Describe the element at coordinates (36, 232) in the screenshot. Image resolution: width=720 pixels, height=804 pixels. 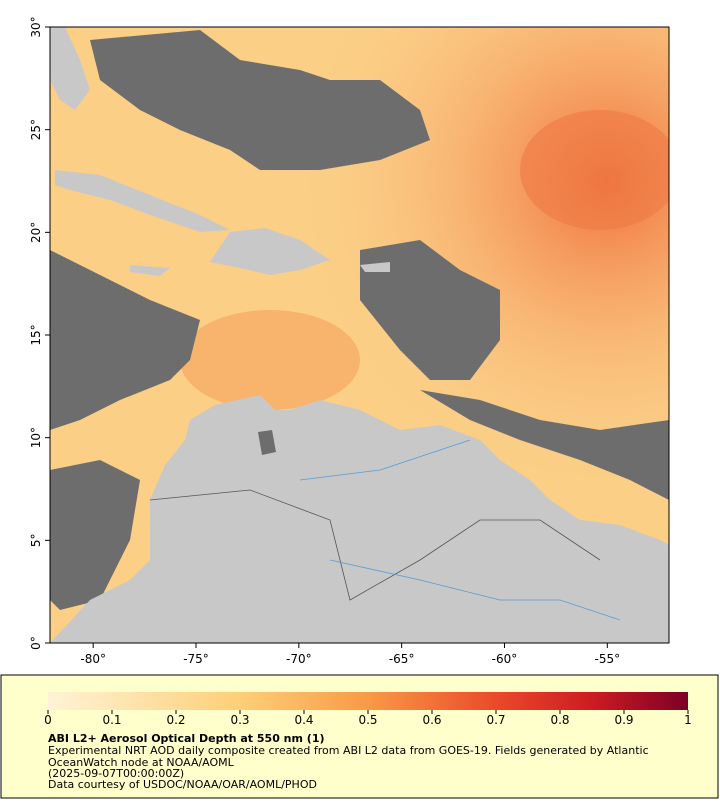
I see `y-tick-label: 20°` at that location.